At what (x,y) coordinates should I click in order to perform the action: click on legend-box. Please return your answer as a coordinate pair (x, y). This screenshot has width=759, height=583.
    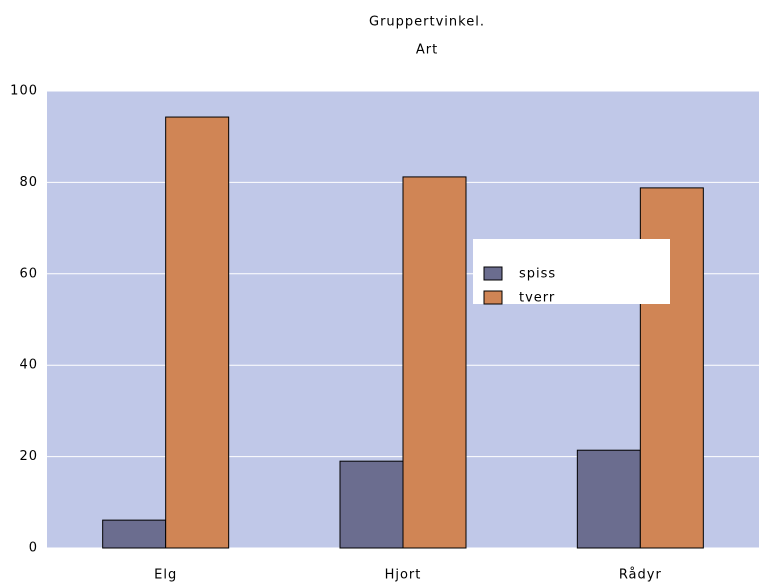
    Looking at the image, I should click on (571, 271).